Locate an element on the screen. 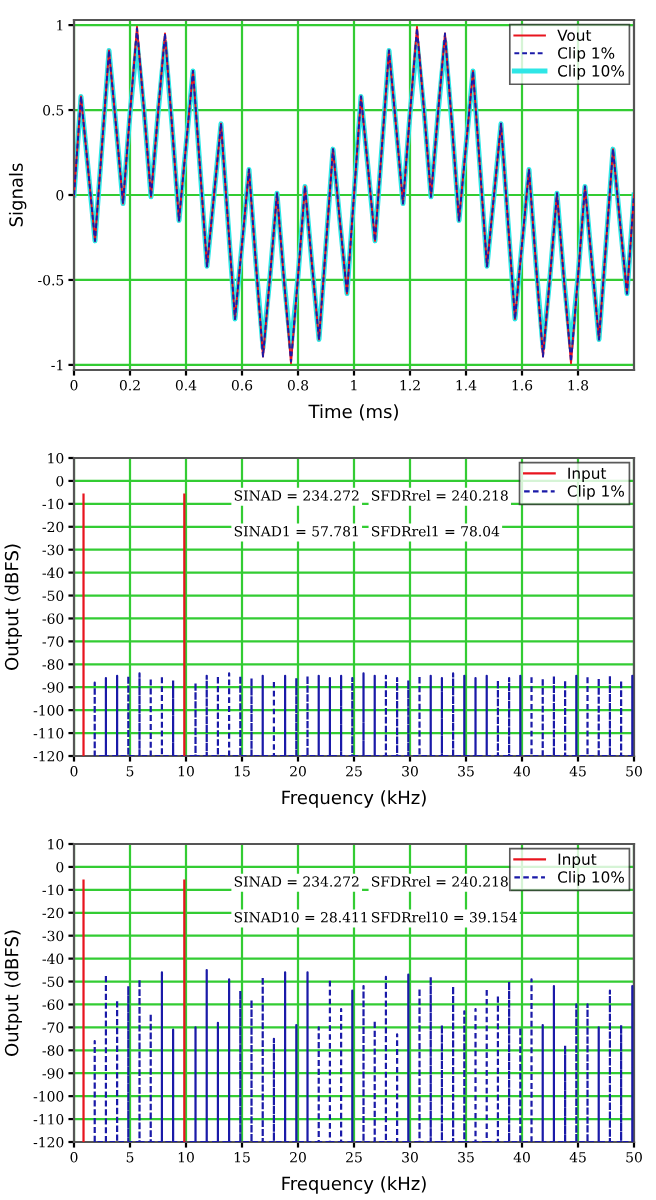  x-axis-title: Time (ms) is located at coordinates (353, 412).